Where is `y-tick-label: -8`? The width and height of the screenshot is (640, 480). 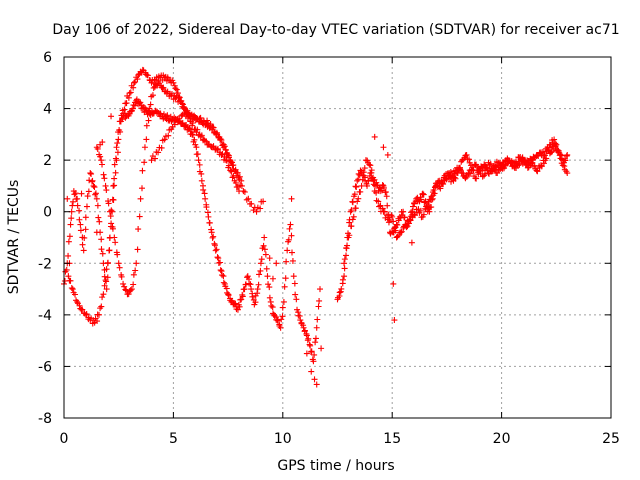 y-tick-label: -8 is located at coordinates (45, 419).